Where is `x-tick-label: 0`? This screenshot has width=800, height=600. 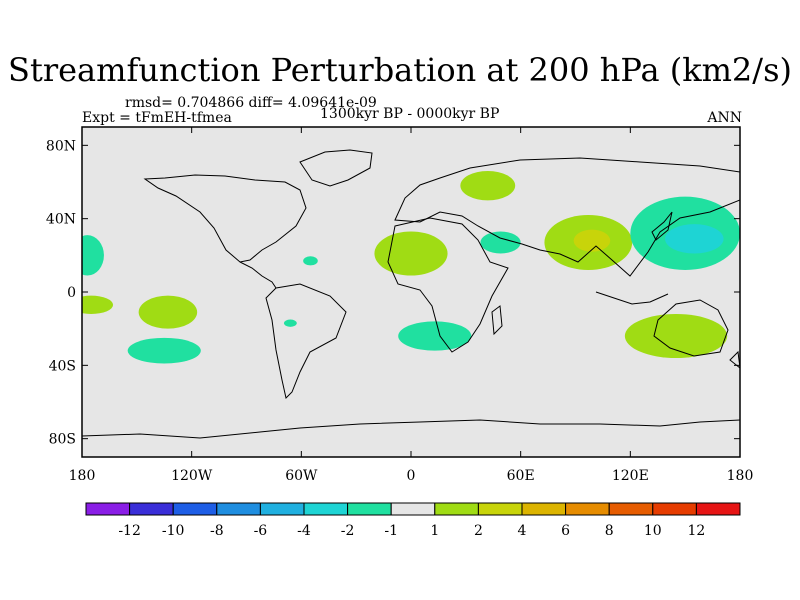
x-tick-label: 0 is located at coordinates (411, 476).